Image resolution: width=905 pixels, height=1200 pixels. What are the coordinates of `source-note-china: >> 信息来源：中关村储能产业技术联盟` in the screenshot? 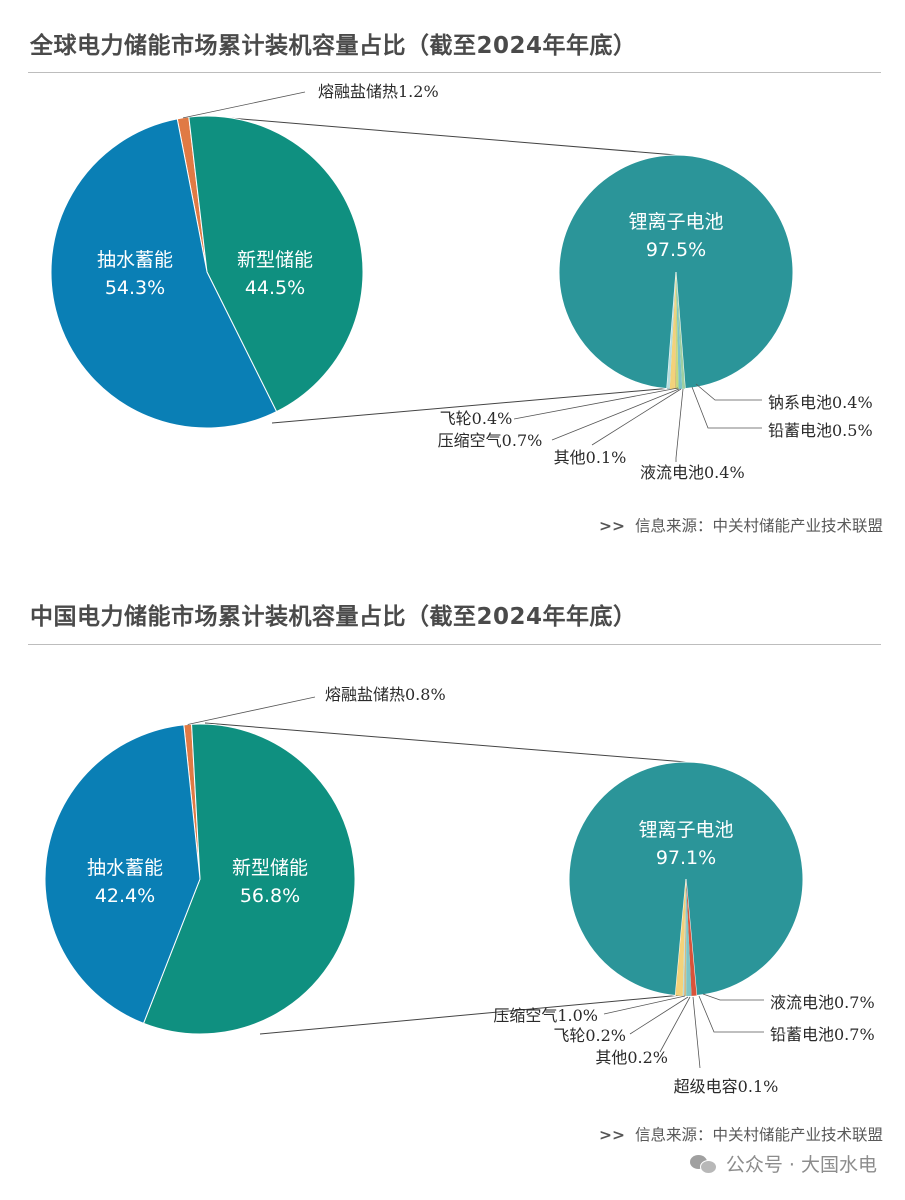 It's located at (741, 1134).